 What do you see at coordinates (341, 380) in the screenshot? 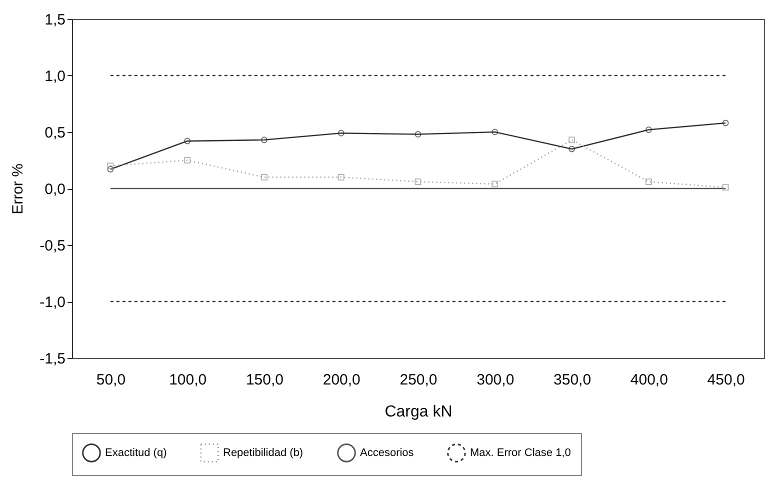
I see `x-tick-label: 200,0` at bounding box center [341, 380].